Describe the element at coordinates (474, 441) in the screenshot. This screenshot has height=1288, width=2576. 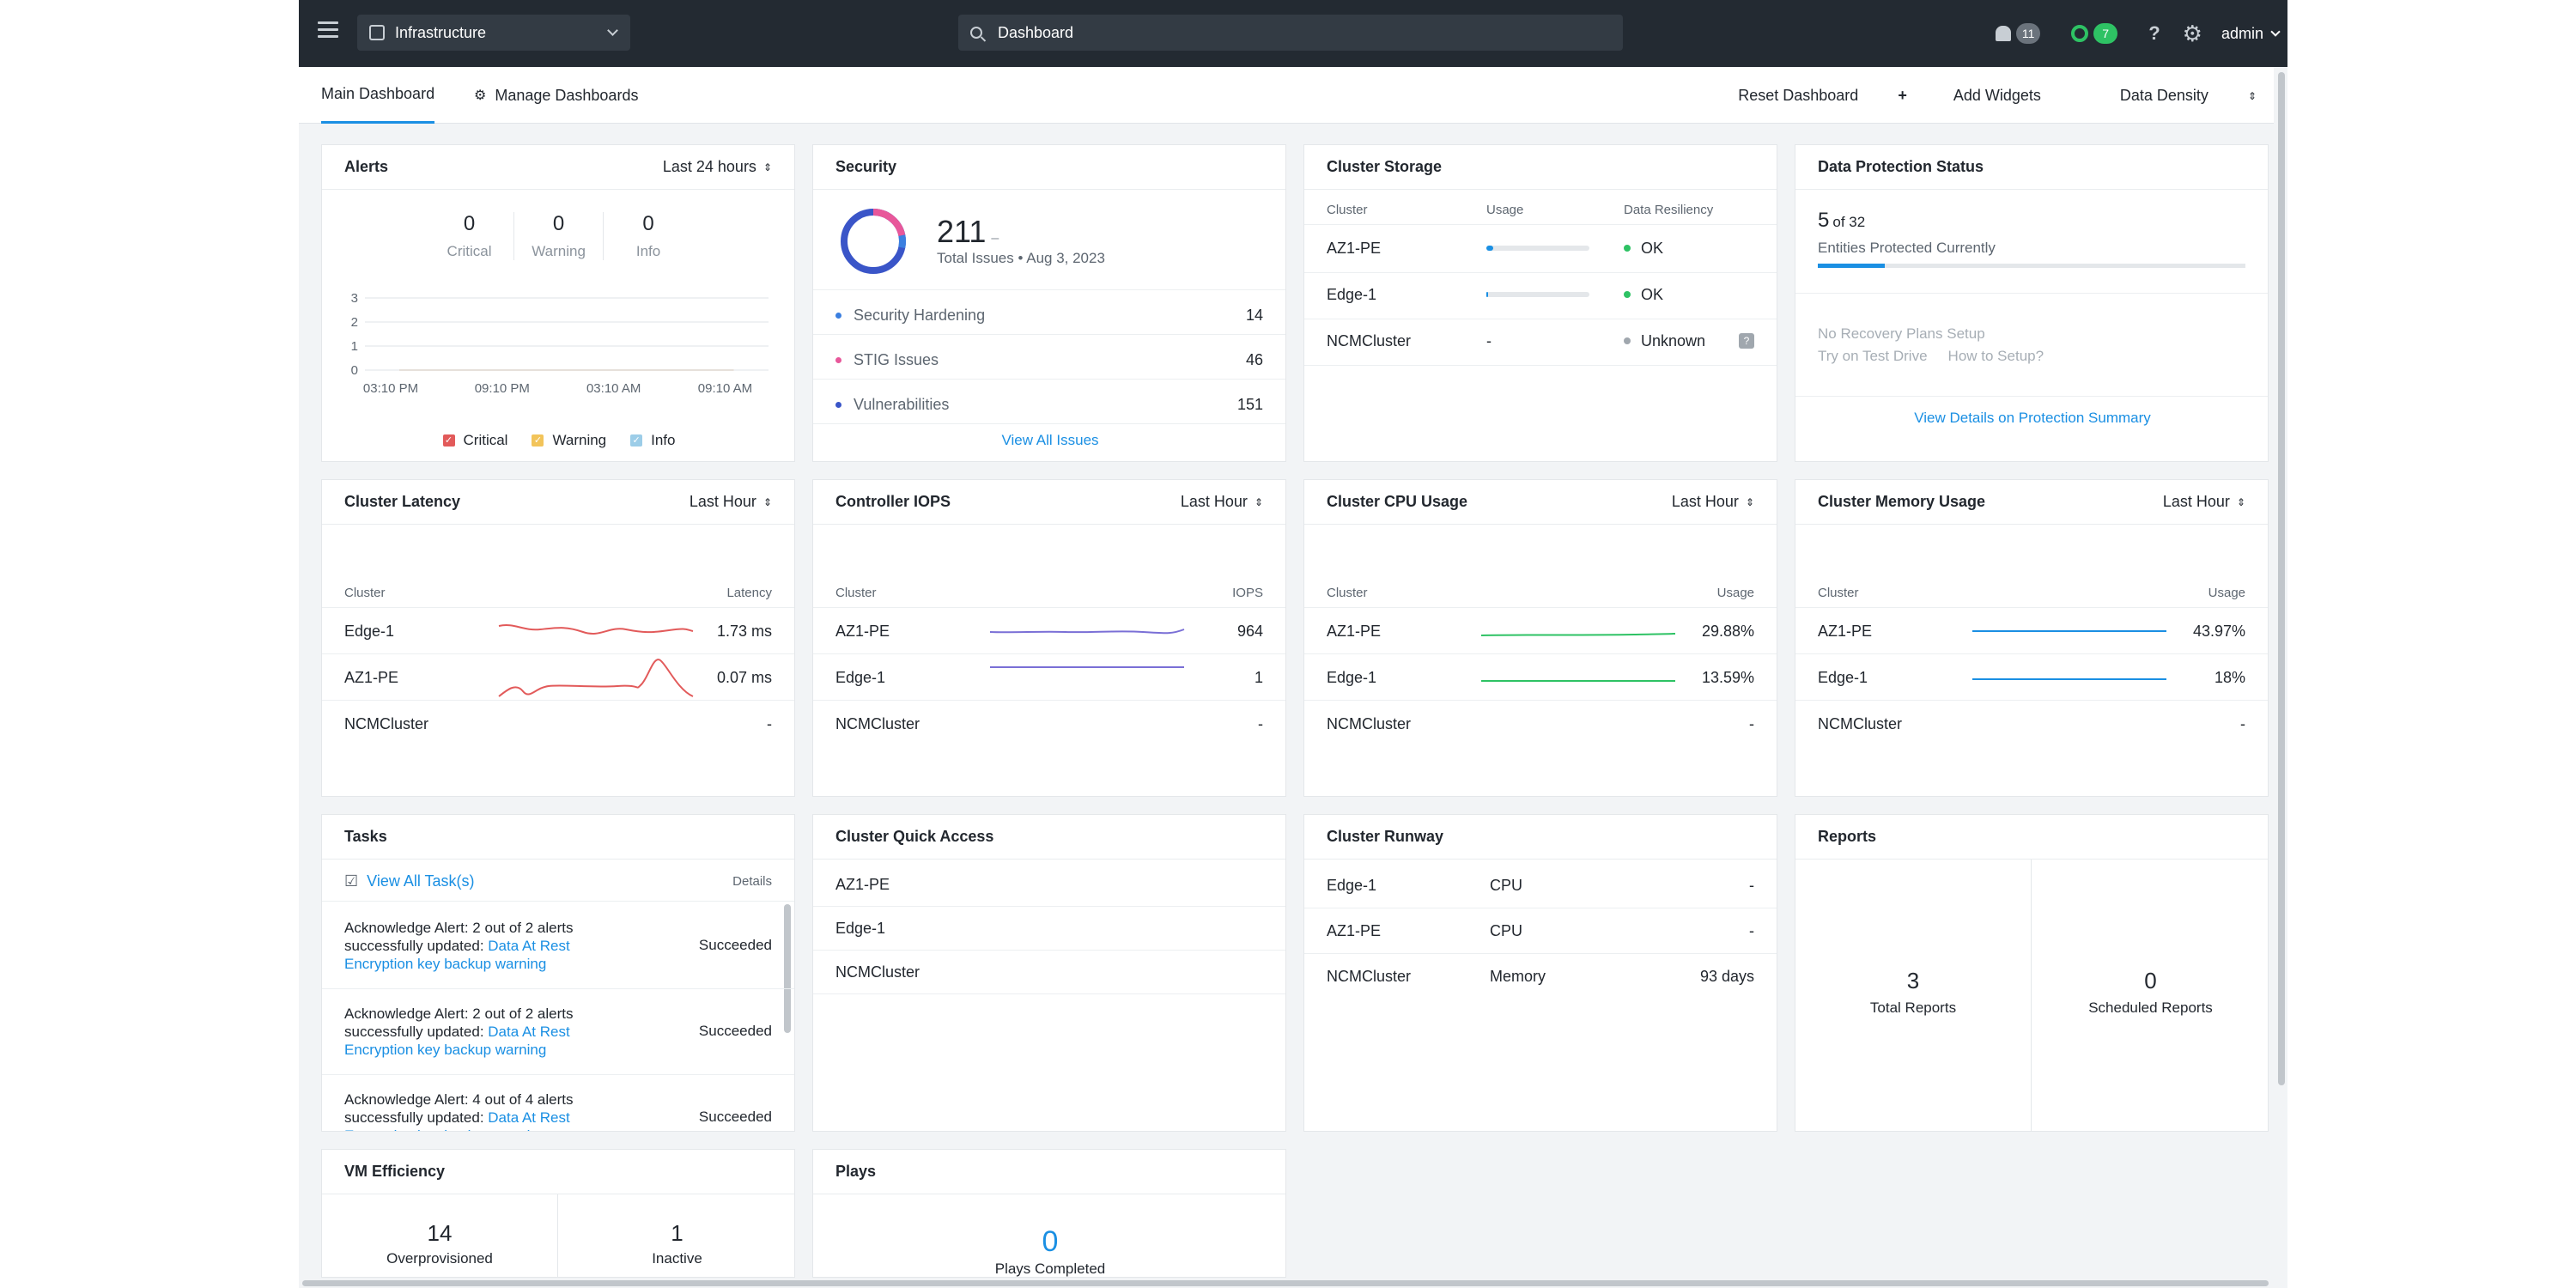
I see `legend-critical: ✓ Critical` at that location.